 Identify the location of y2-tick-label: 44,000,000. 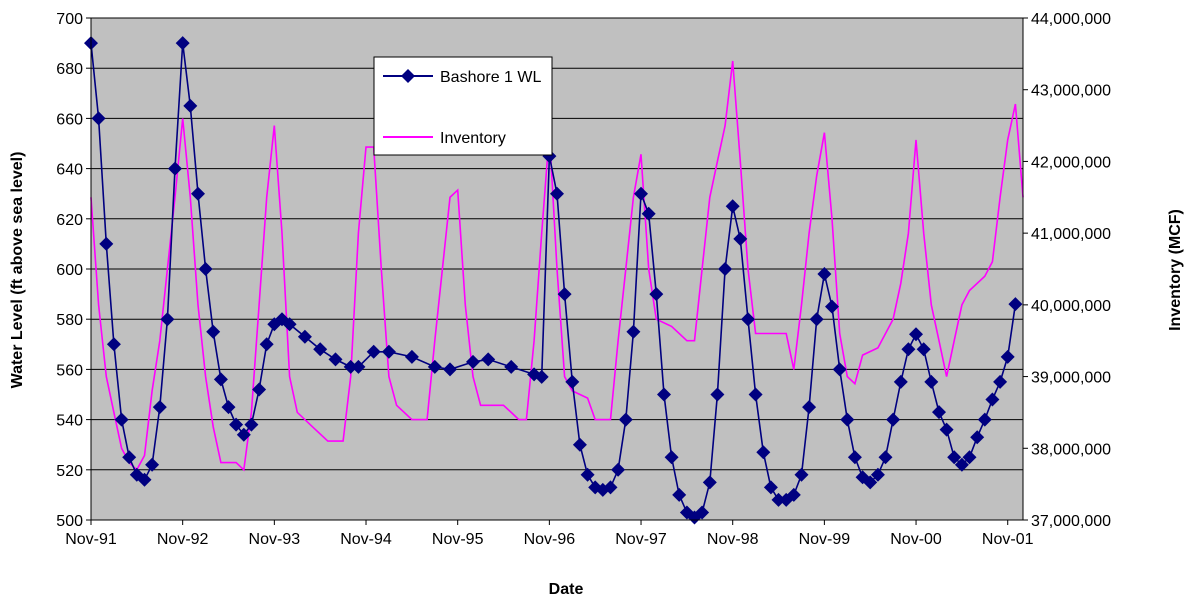
(1071, 19).